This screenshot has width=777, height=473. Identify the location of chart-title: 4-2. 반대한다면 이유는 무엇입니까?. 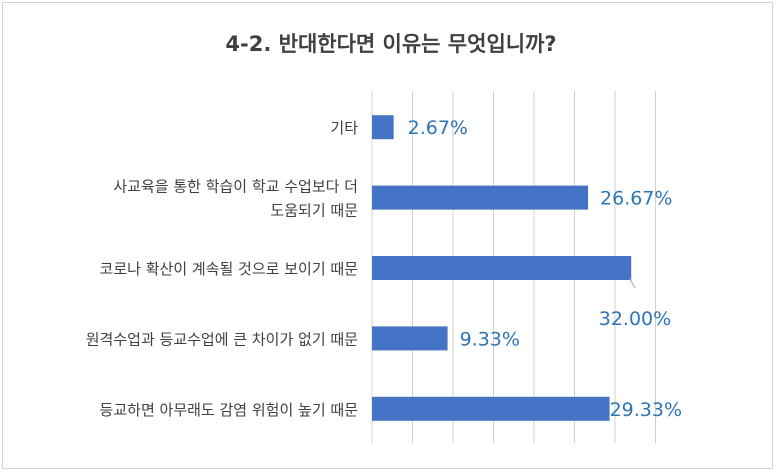
(390, 44).